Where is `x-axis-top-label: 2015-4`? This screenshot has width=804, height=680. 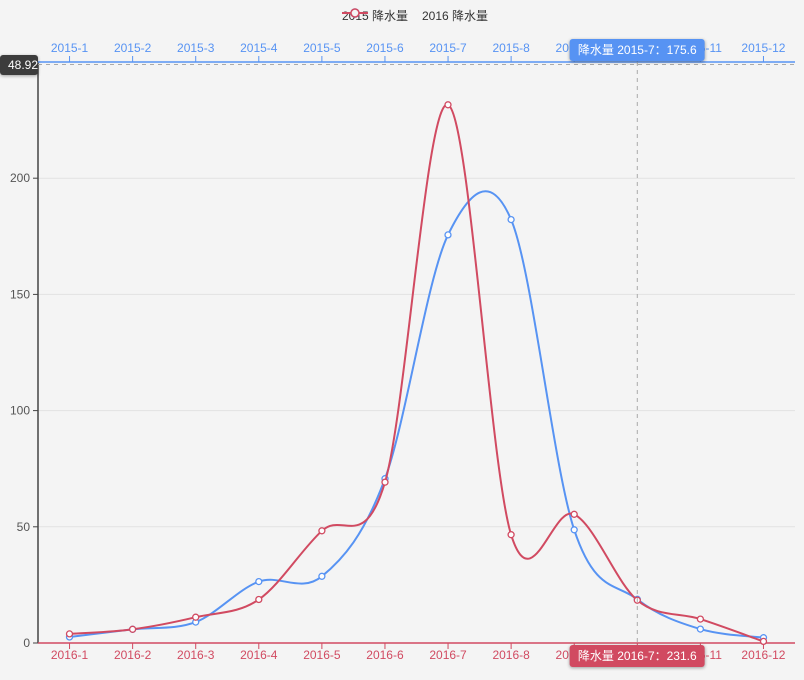 x-axis-top-label: 2015-4 is located at coordinates (259, 48).